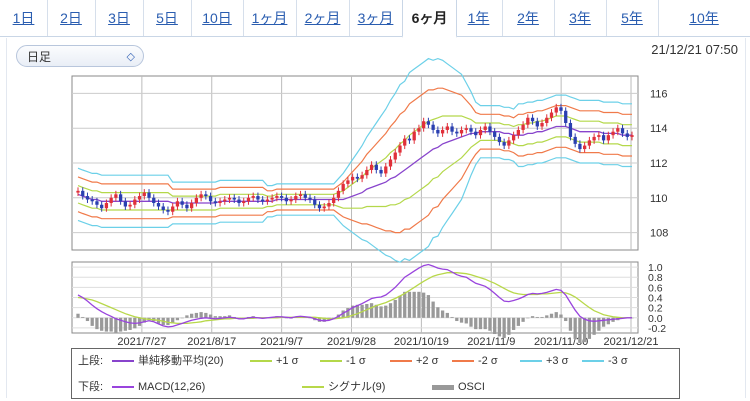 This screenshot has height=401, width=750. I want to click on tab-13: 5年, so click(632, 18).